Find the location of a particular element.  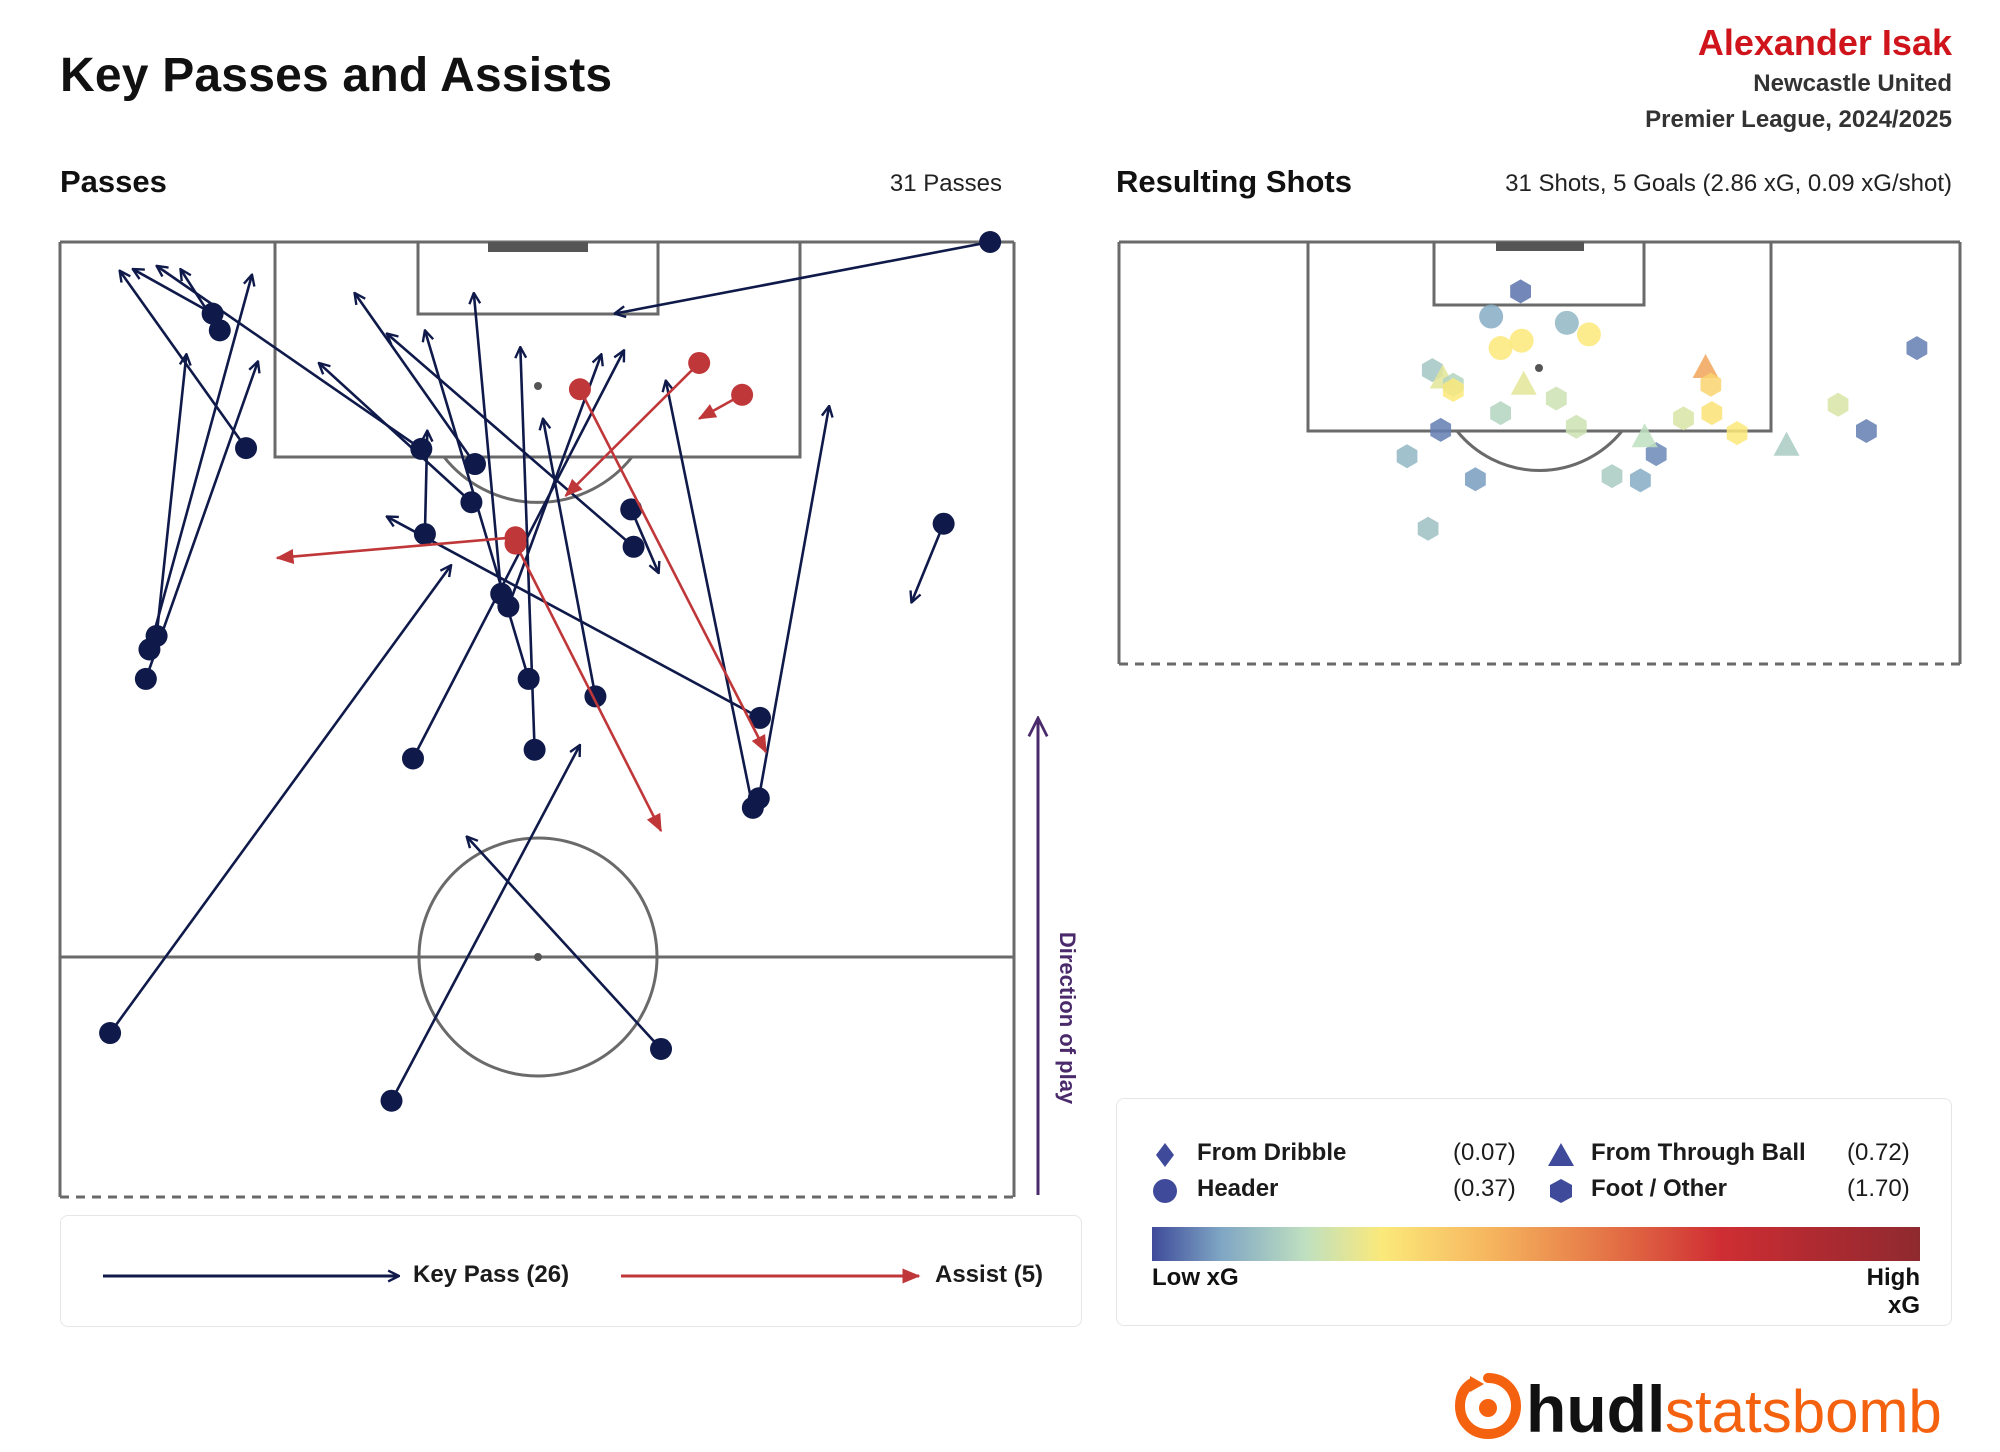

direction-label: Direction of play is located at coordinates (1067, 1018).